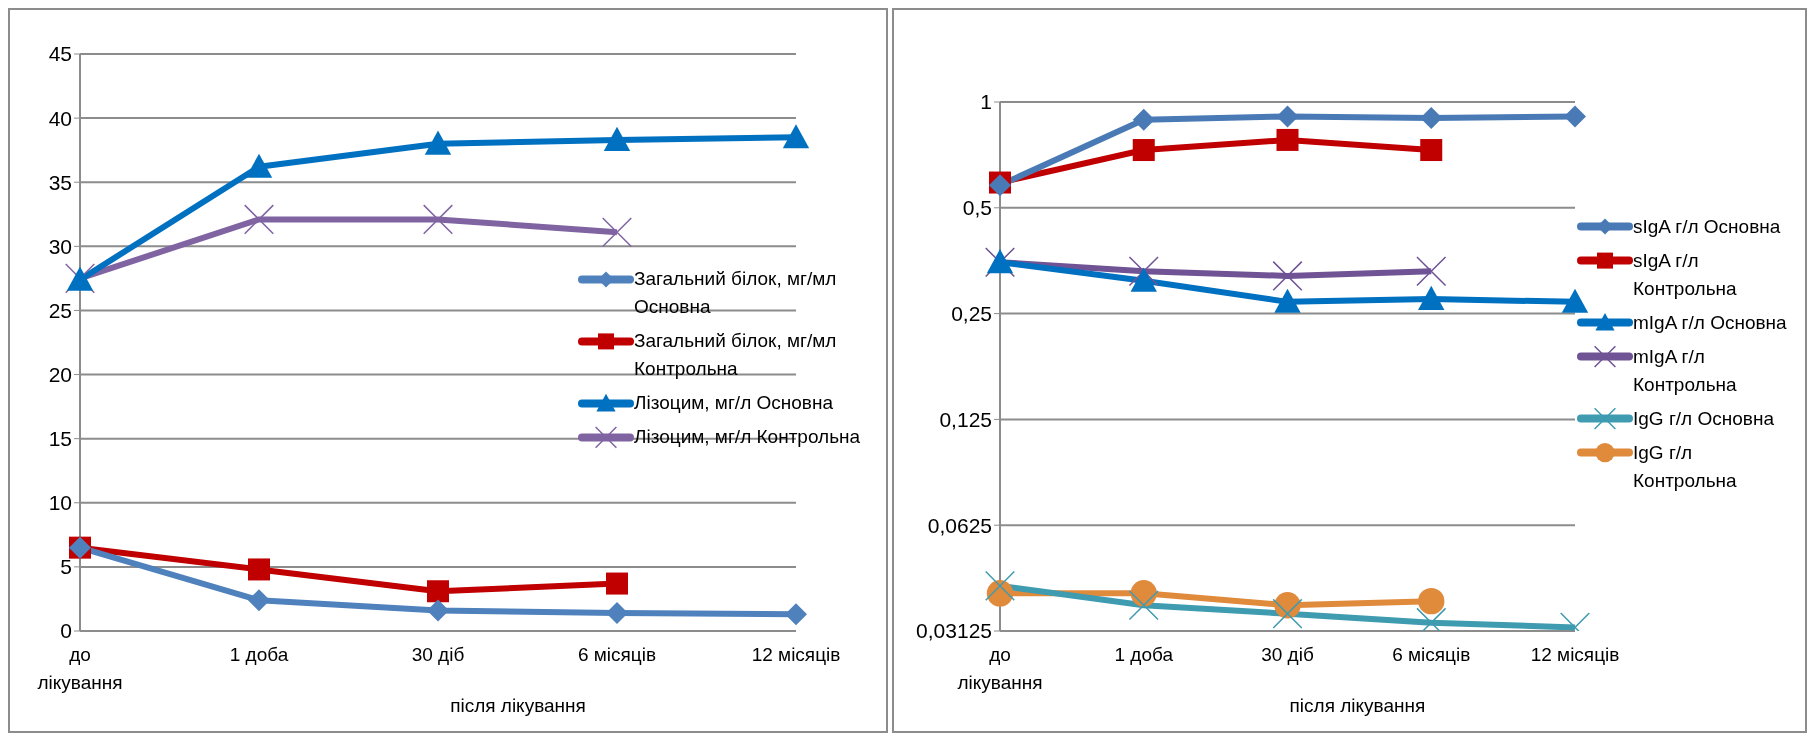  I want to click on y-tick-label: 45, so click(60, 54).